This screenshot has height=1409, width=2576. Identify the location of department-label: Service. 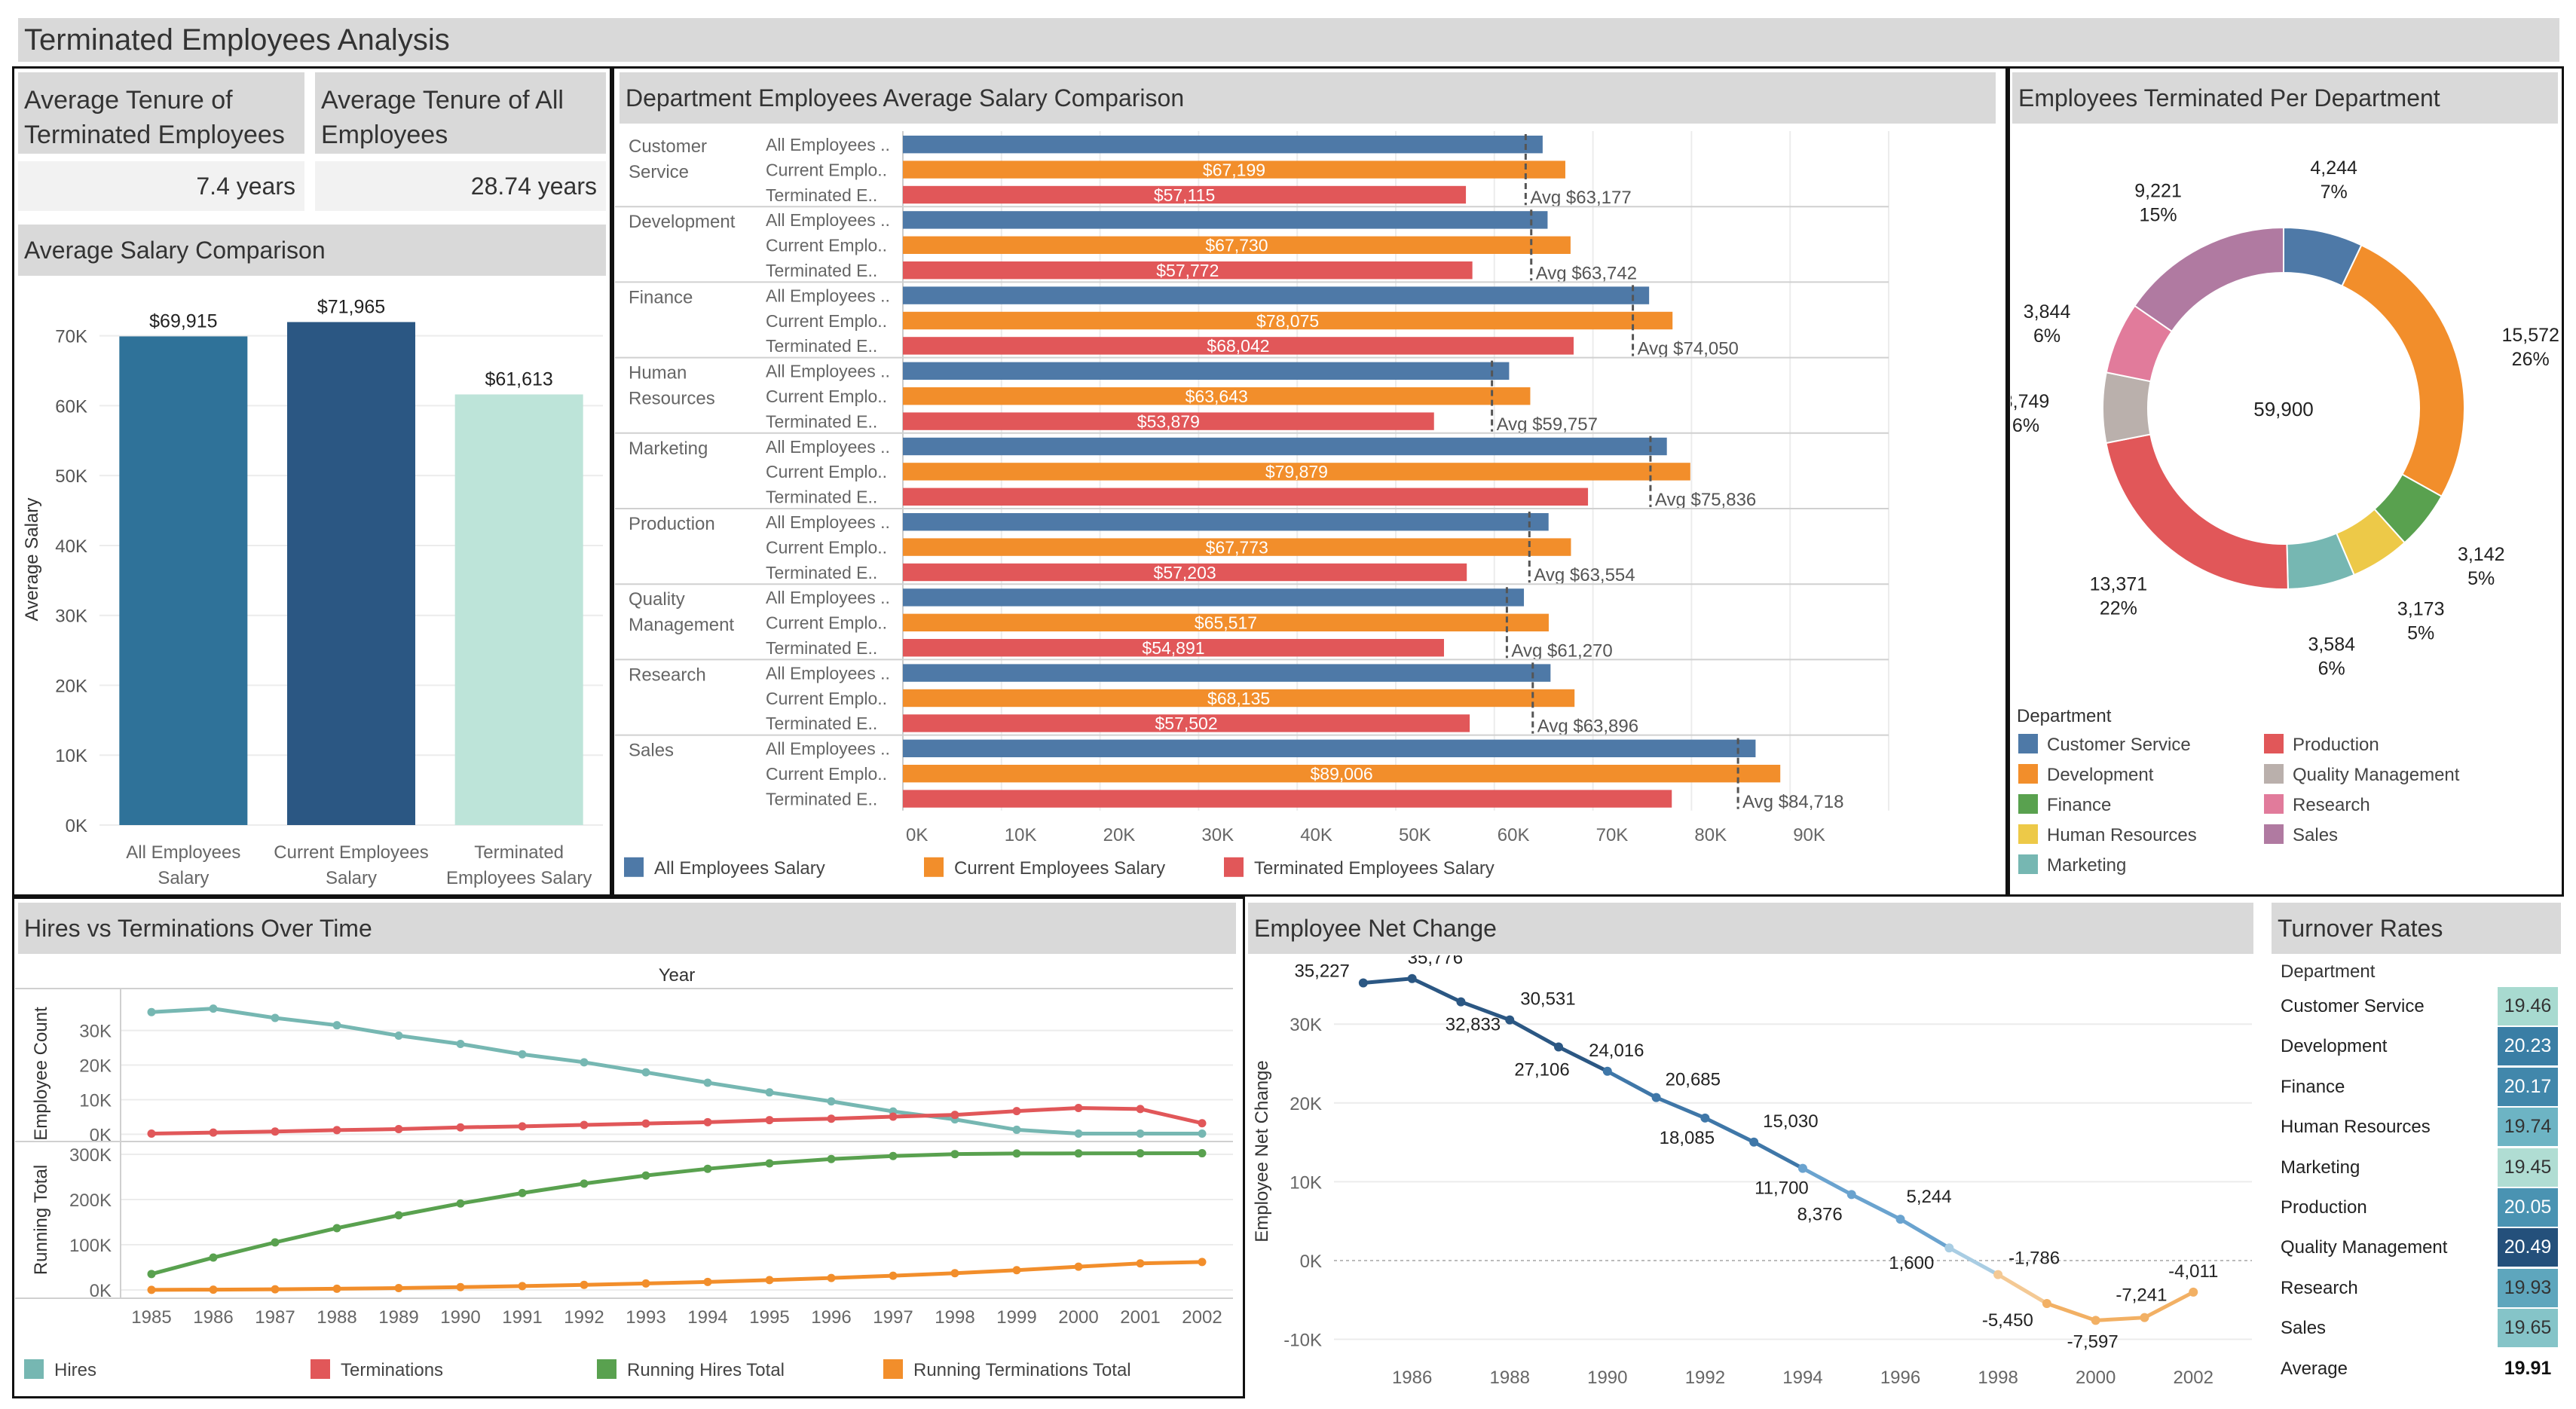
(659, 172).